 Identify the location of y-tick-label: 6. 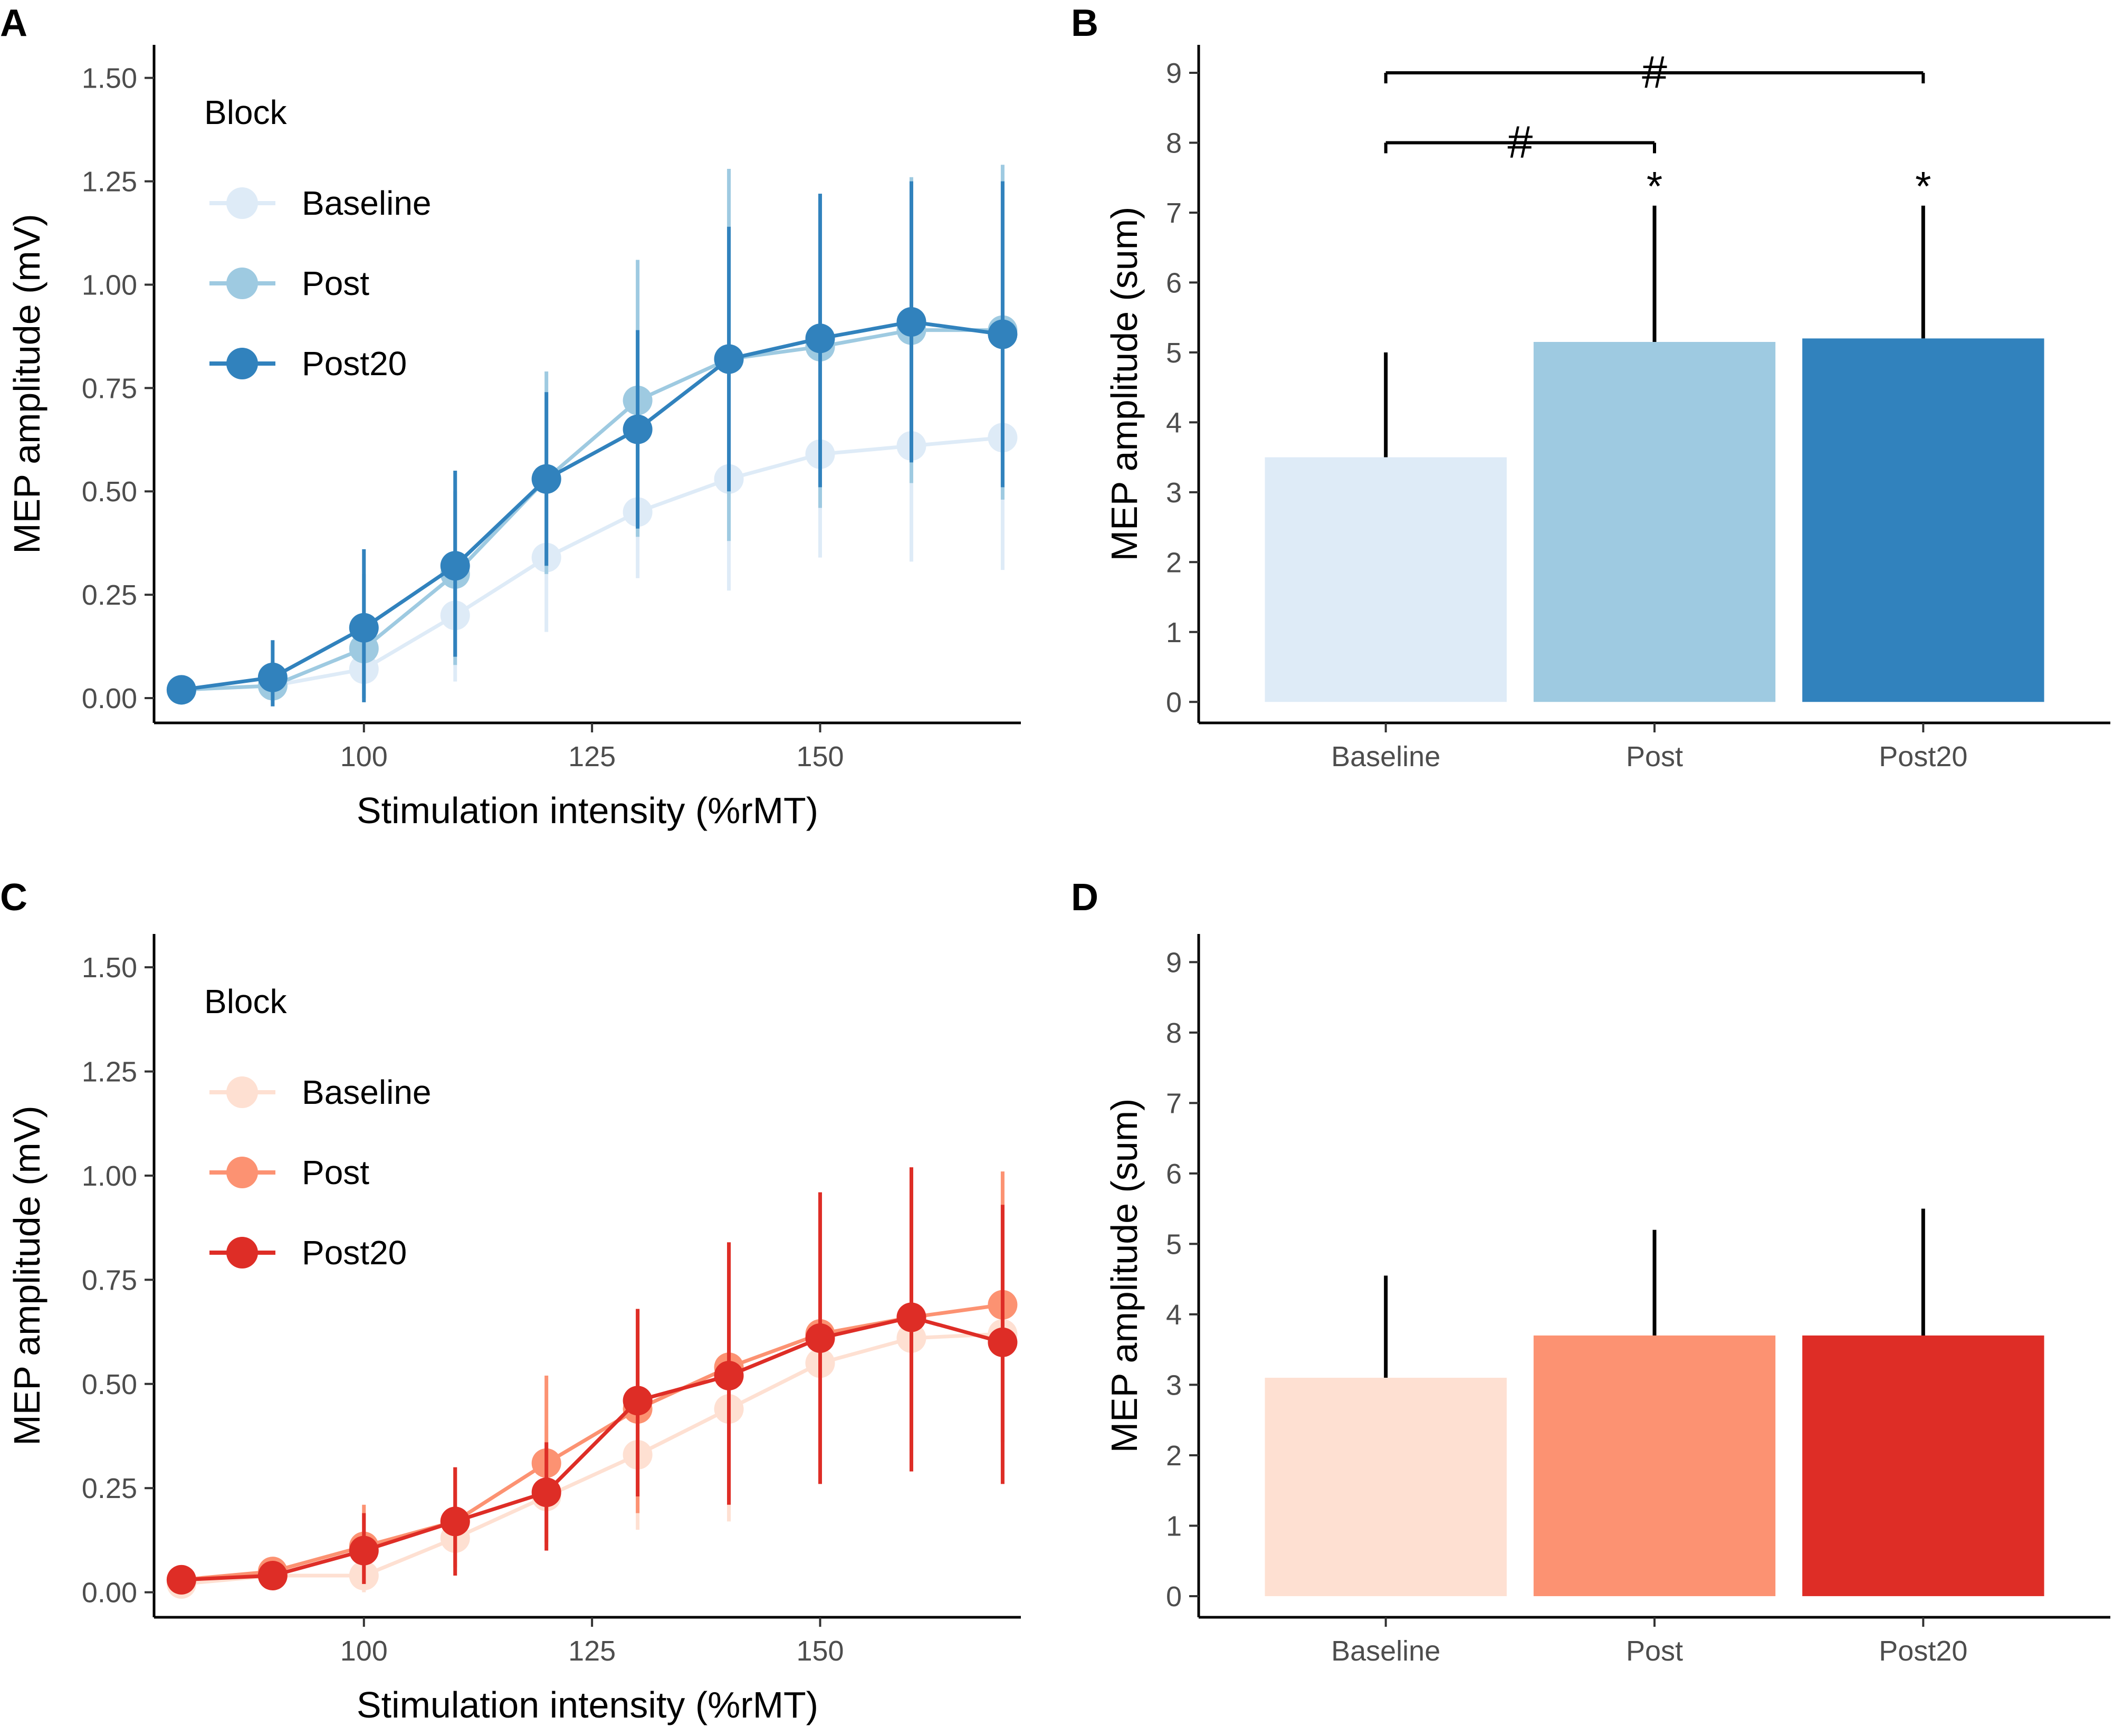
(1174, 1174).